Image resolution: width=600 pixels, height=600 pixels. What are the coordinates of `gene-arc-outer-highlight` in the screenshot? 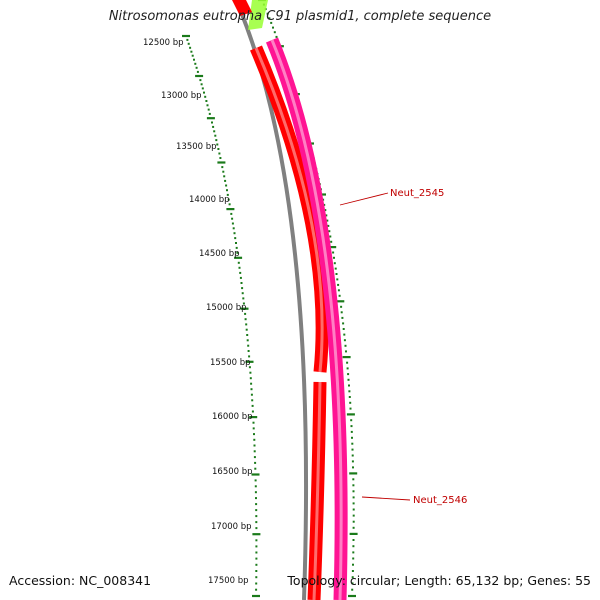 It's located at (306, 319).